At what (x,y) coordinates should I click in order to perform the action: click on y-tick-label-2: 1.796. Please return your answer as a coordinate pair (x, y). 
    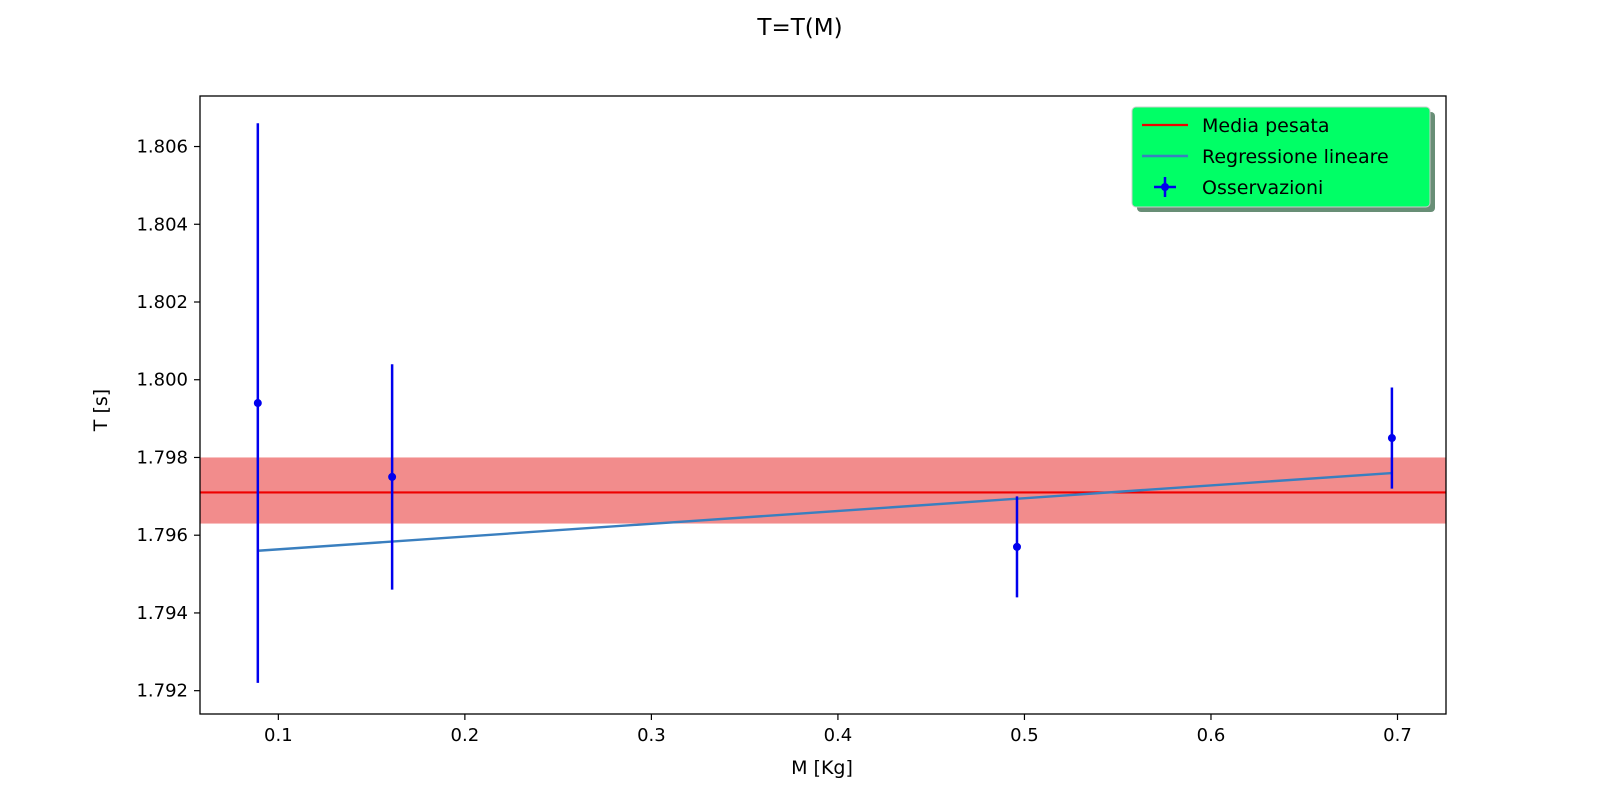
    Looking at the image, I should click on (162, 535).